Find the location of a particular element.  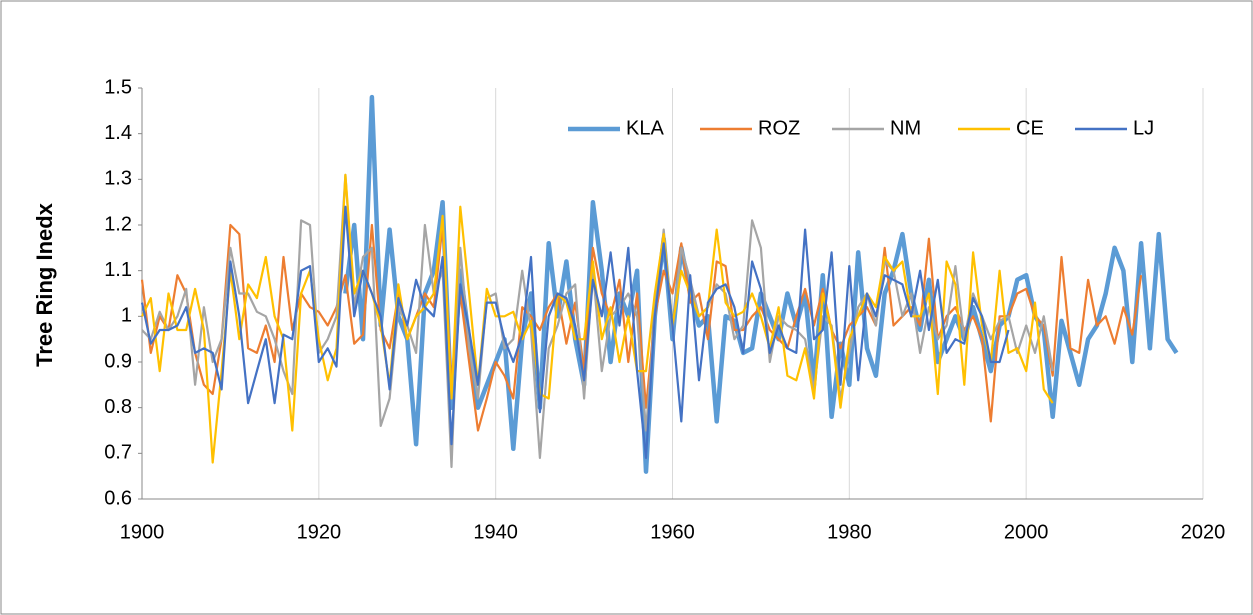

y-tick-label: 1 is located at coordinates (126, 316).